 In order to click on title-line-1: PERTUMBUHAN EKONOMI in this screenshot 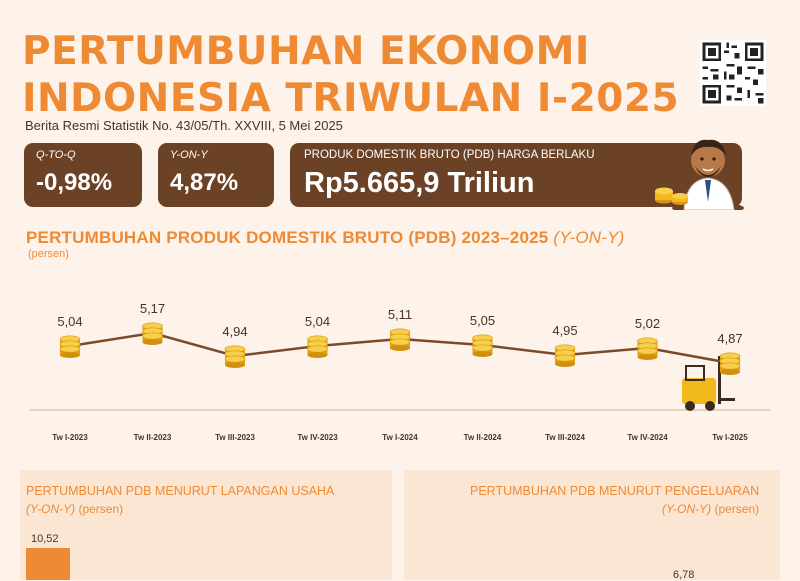, I will do `click(306, 51)`.